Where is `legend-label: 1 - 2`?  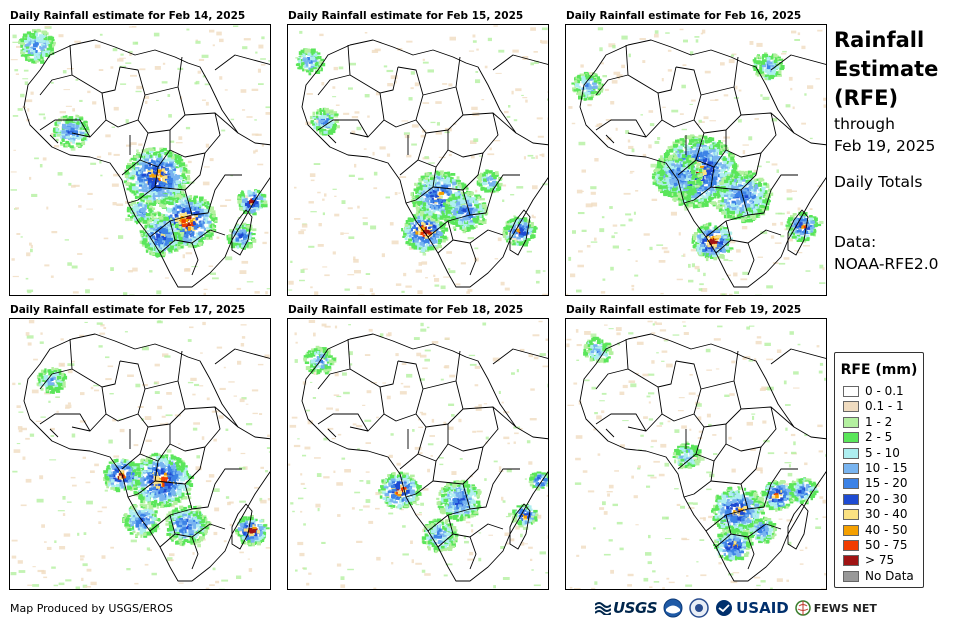 legend-label: 1 - 2 is located at coordinates (879, 421).